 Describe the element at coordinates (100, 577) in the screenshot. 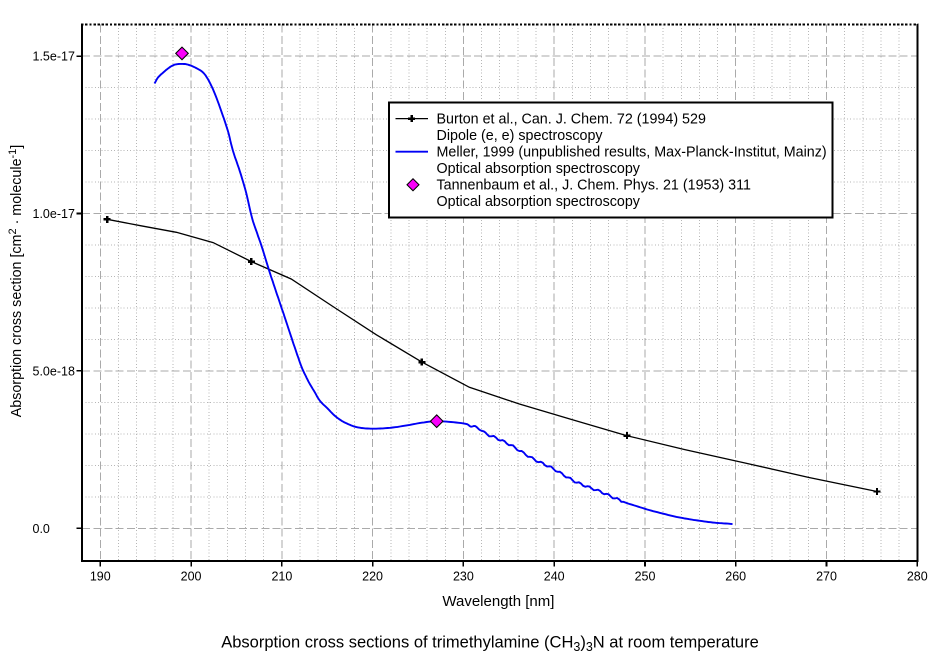

I see `svg-text: 190` at that location.